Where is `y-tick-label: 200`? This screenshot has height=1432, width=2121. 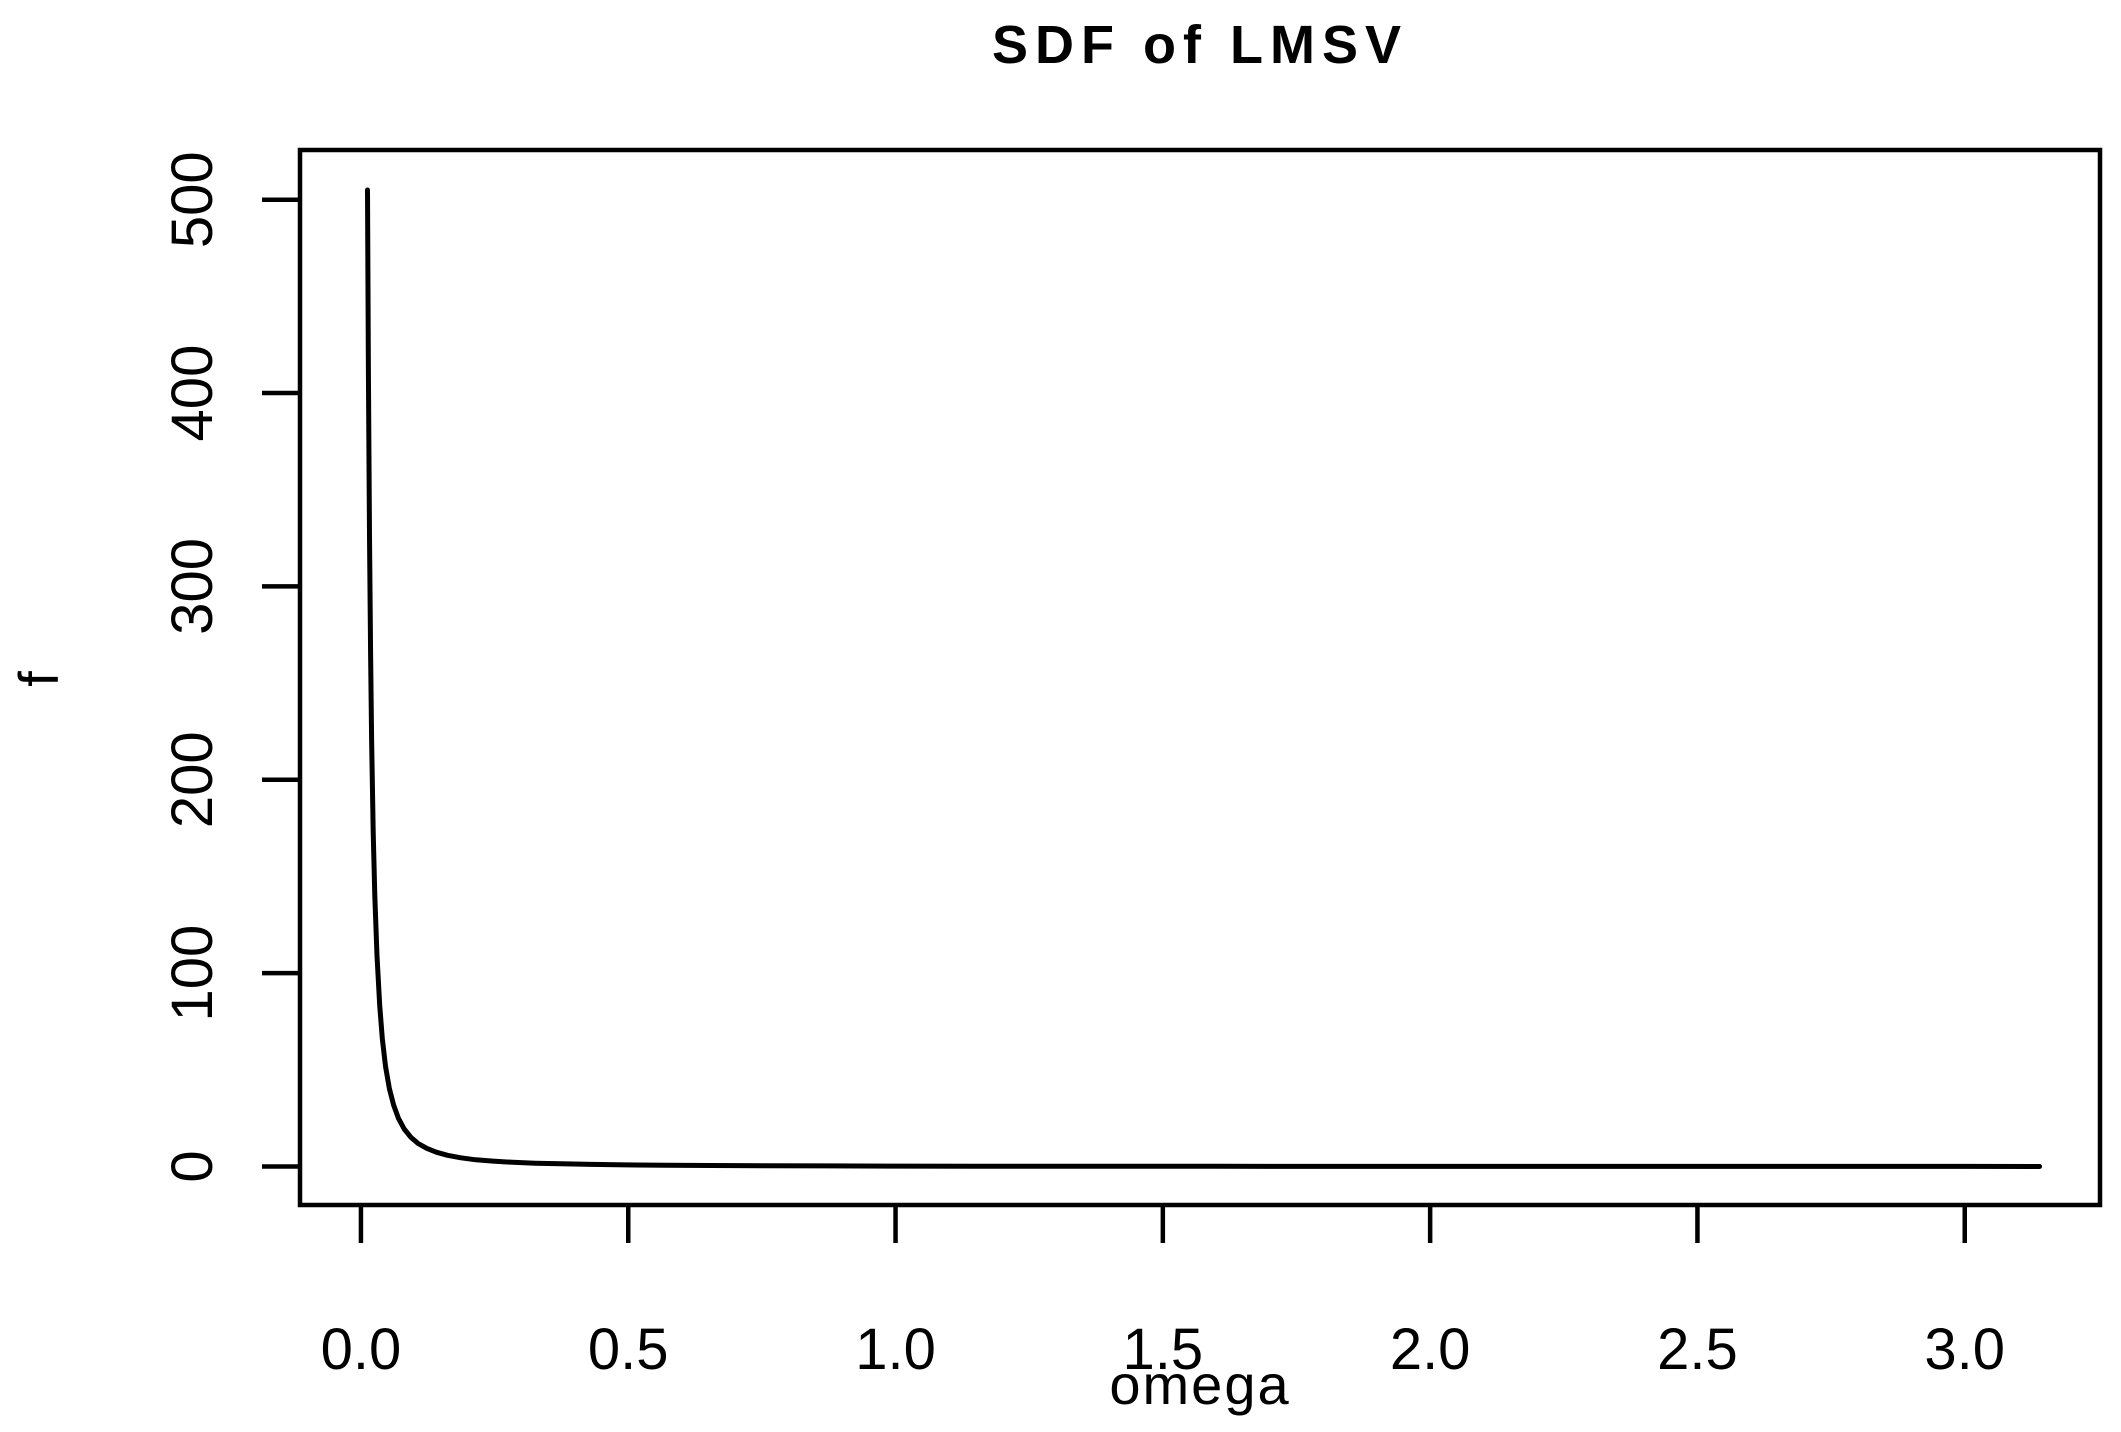 y-tick-label: 200 is located at coordinates (192, 779).